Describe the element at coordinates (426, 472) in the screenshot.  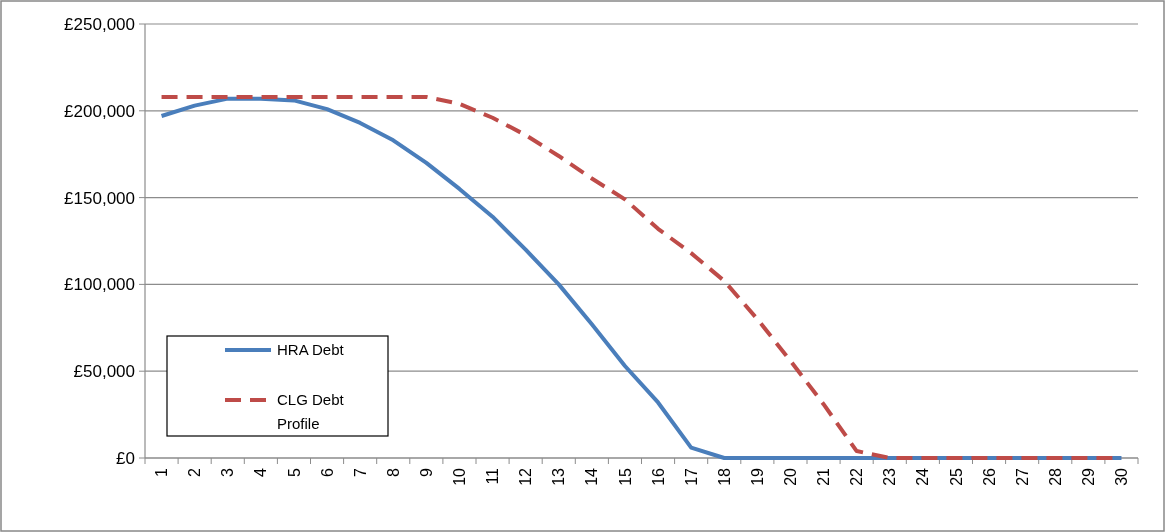
I see `x-tick-label: 9` at that location.